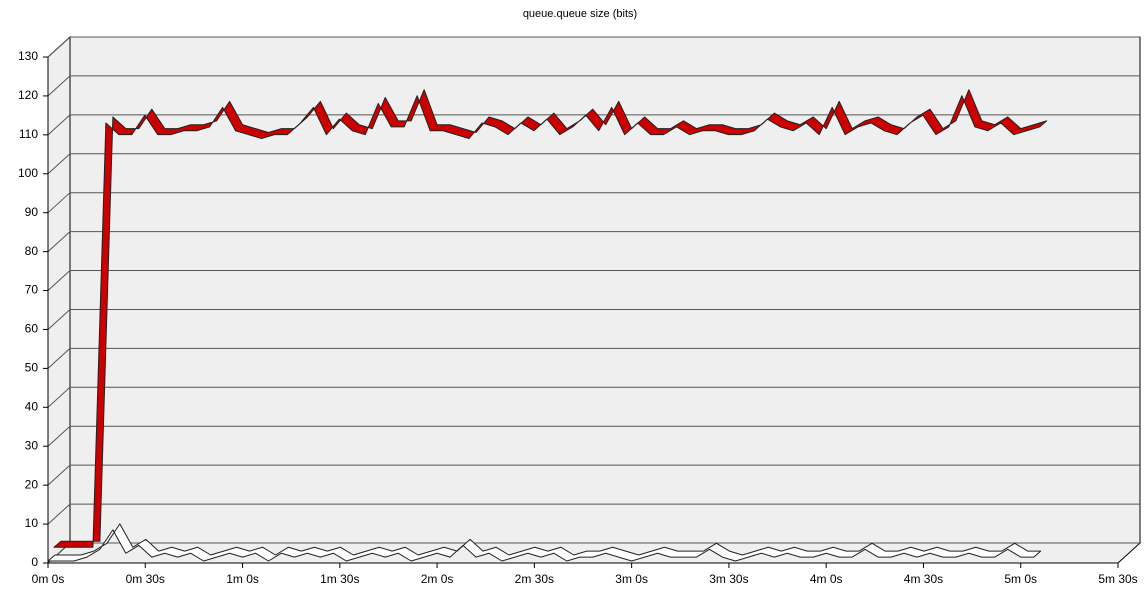 This screenshot has height=591, width=1146. I want to click on series-ribbon, so click(544, 542).